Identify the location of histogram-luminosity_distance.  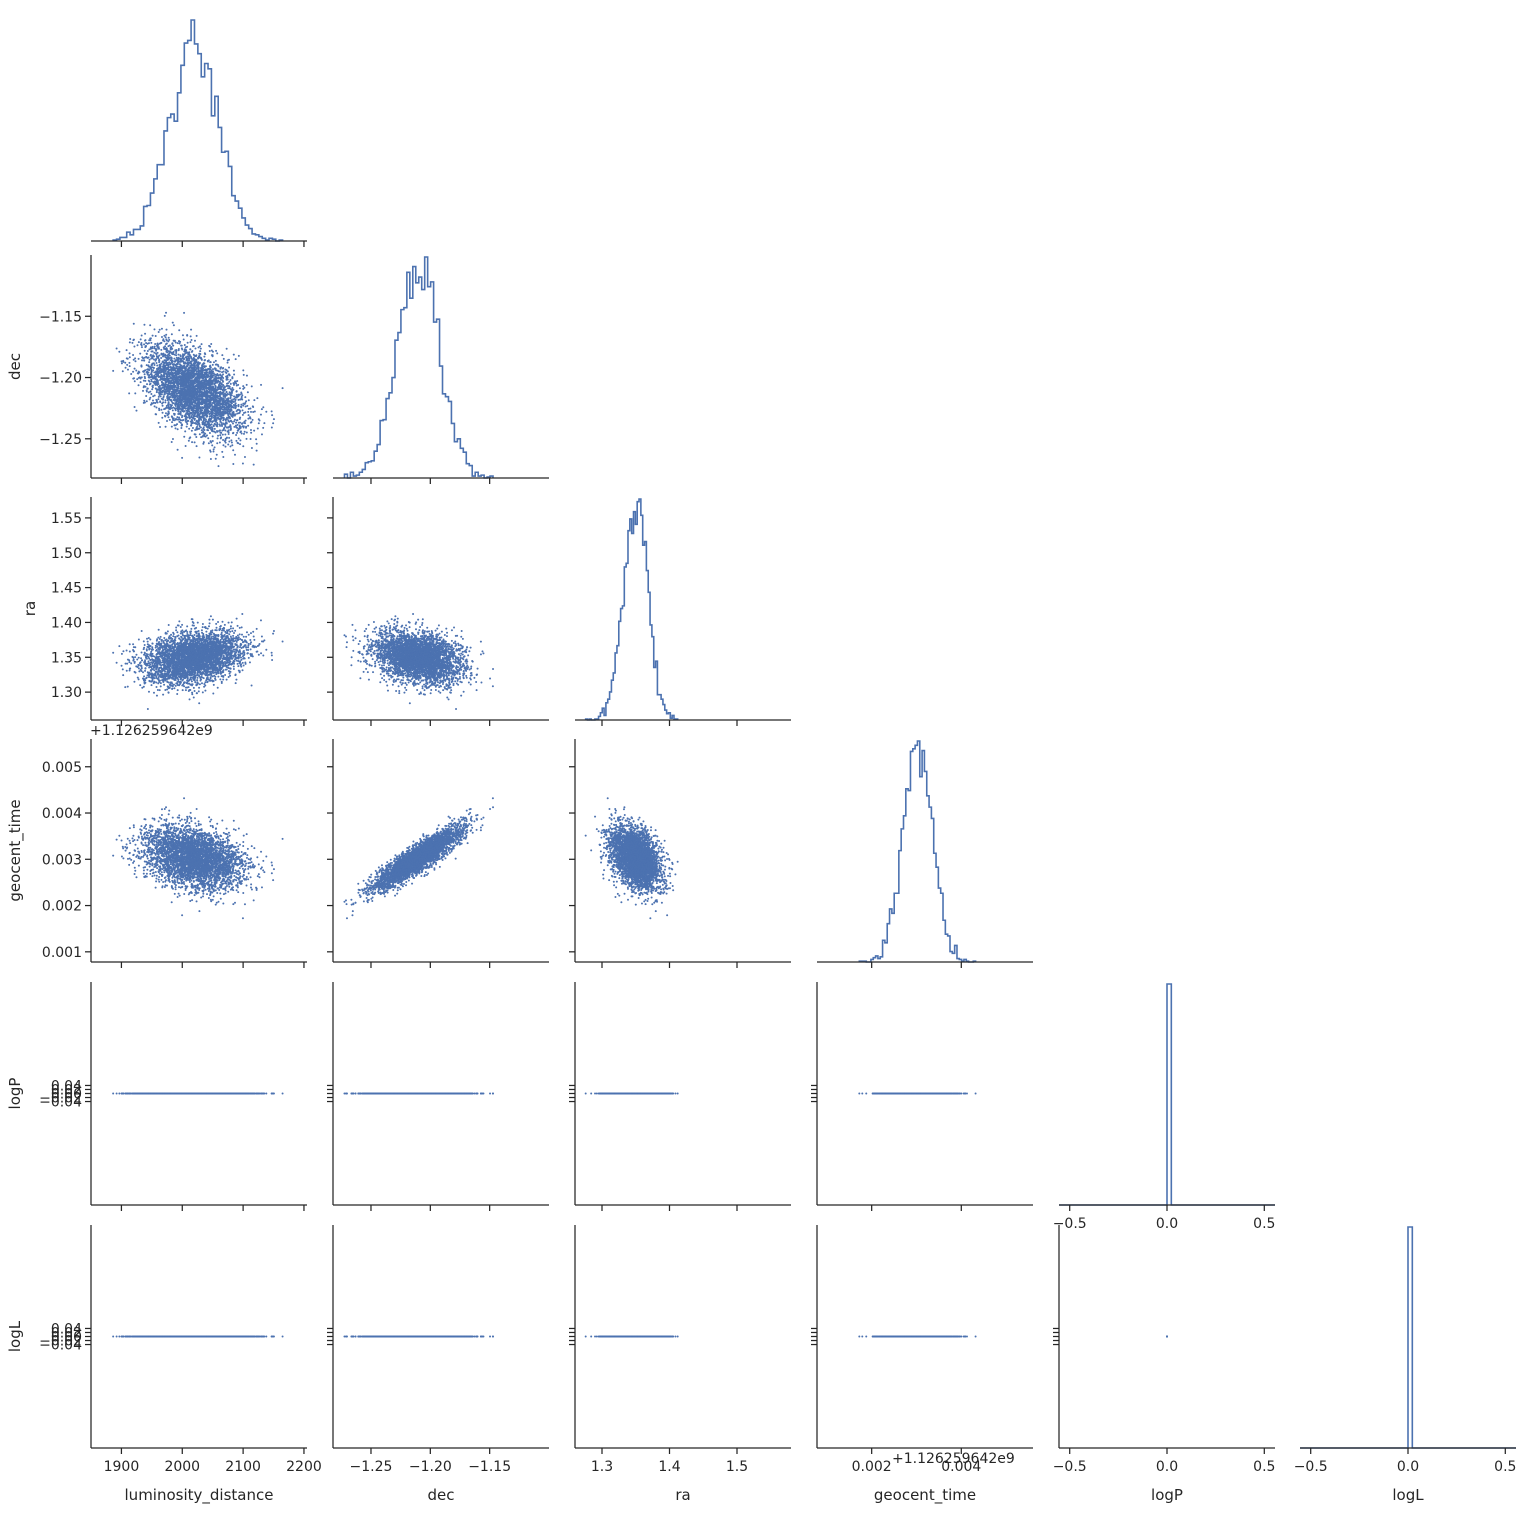
(197, 130).